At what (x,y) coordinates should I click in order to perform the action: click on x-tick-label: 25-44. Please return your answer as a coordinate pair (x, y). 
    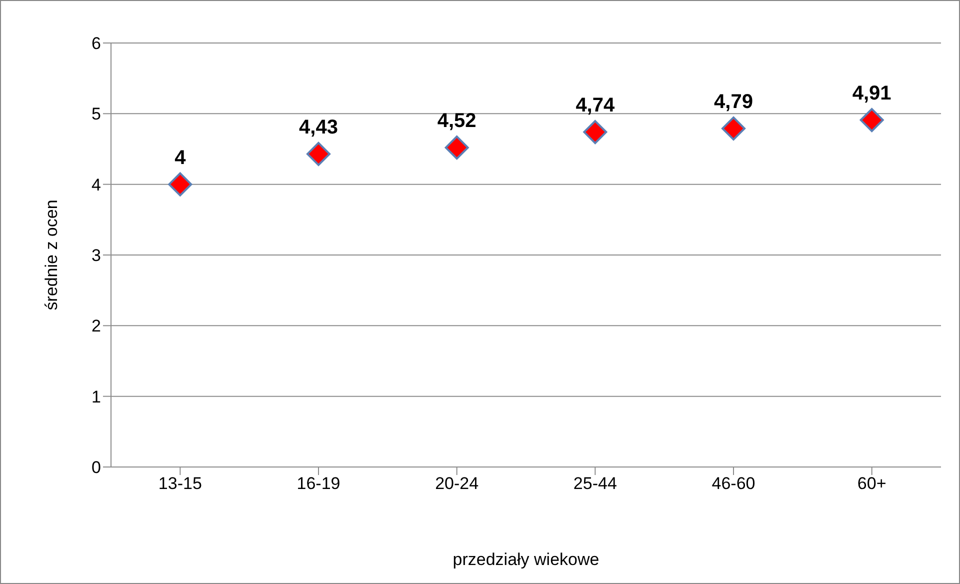
    Looking at the image, I should click on (595, 484).